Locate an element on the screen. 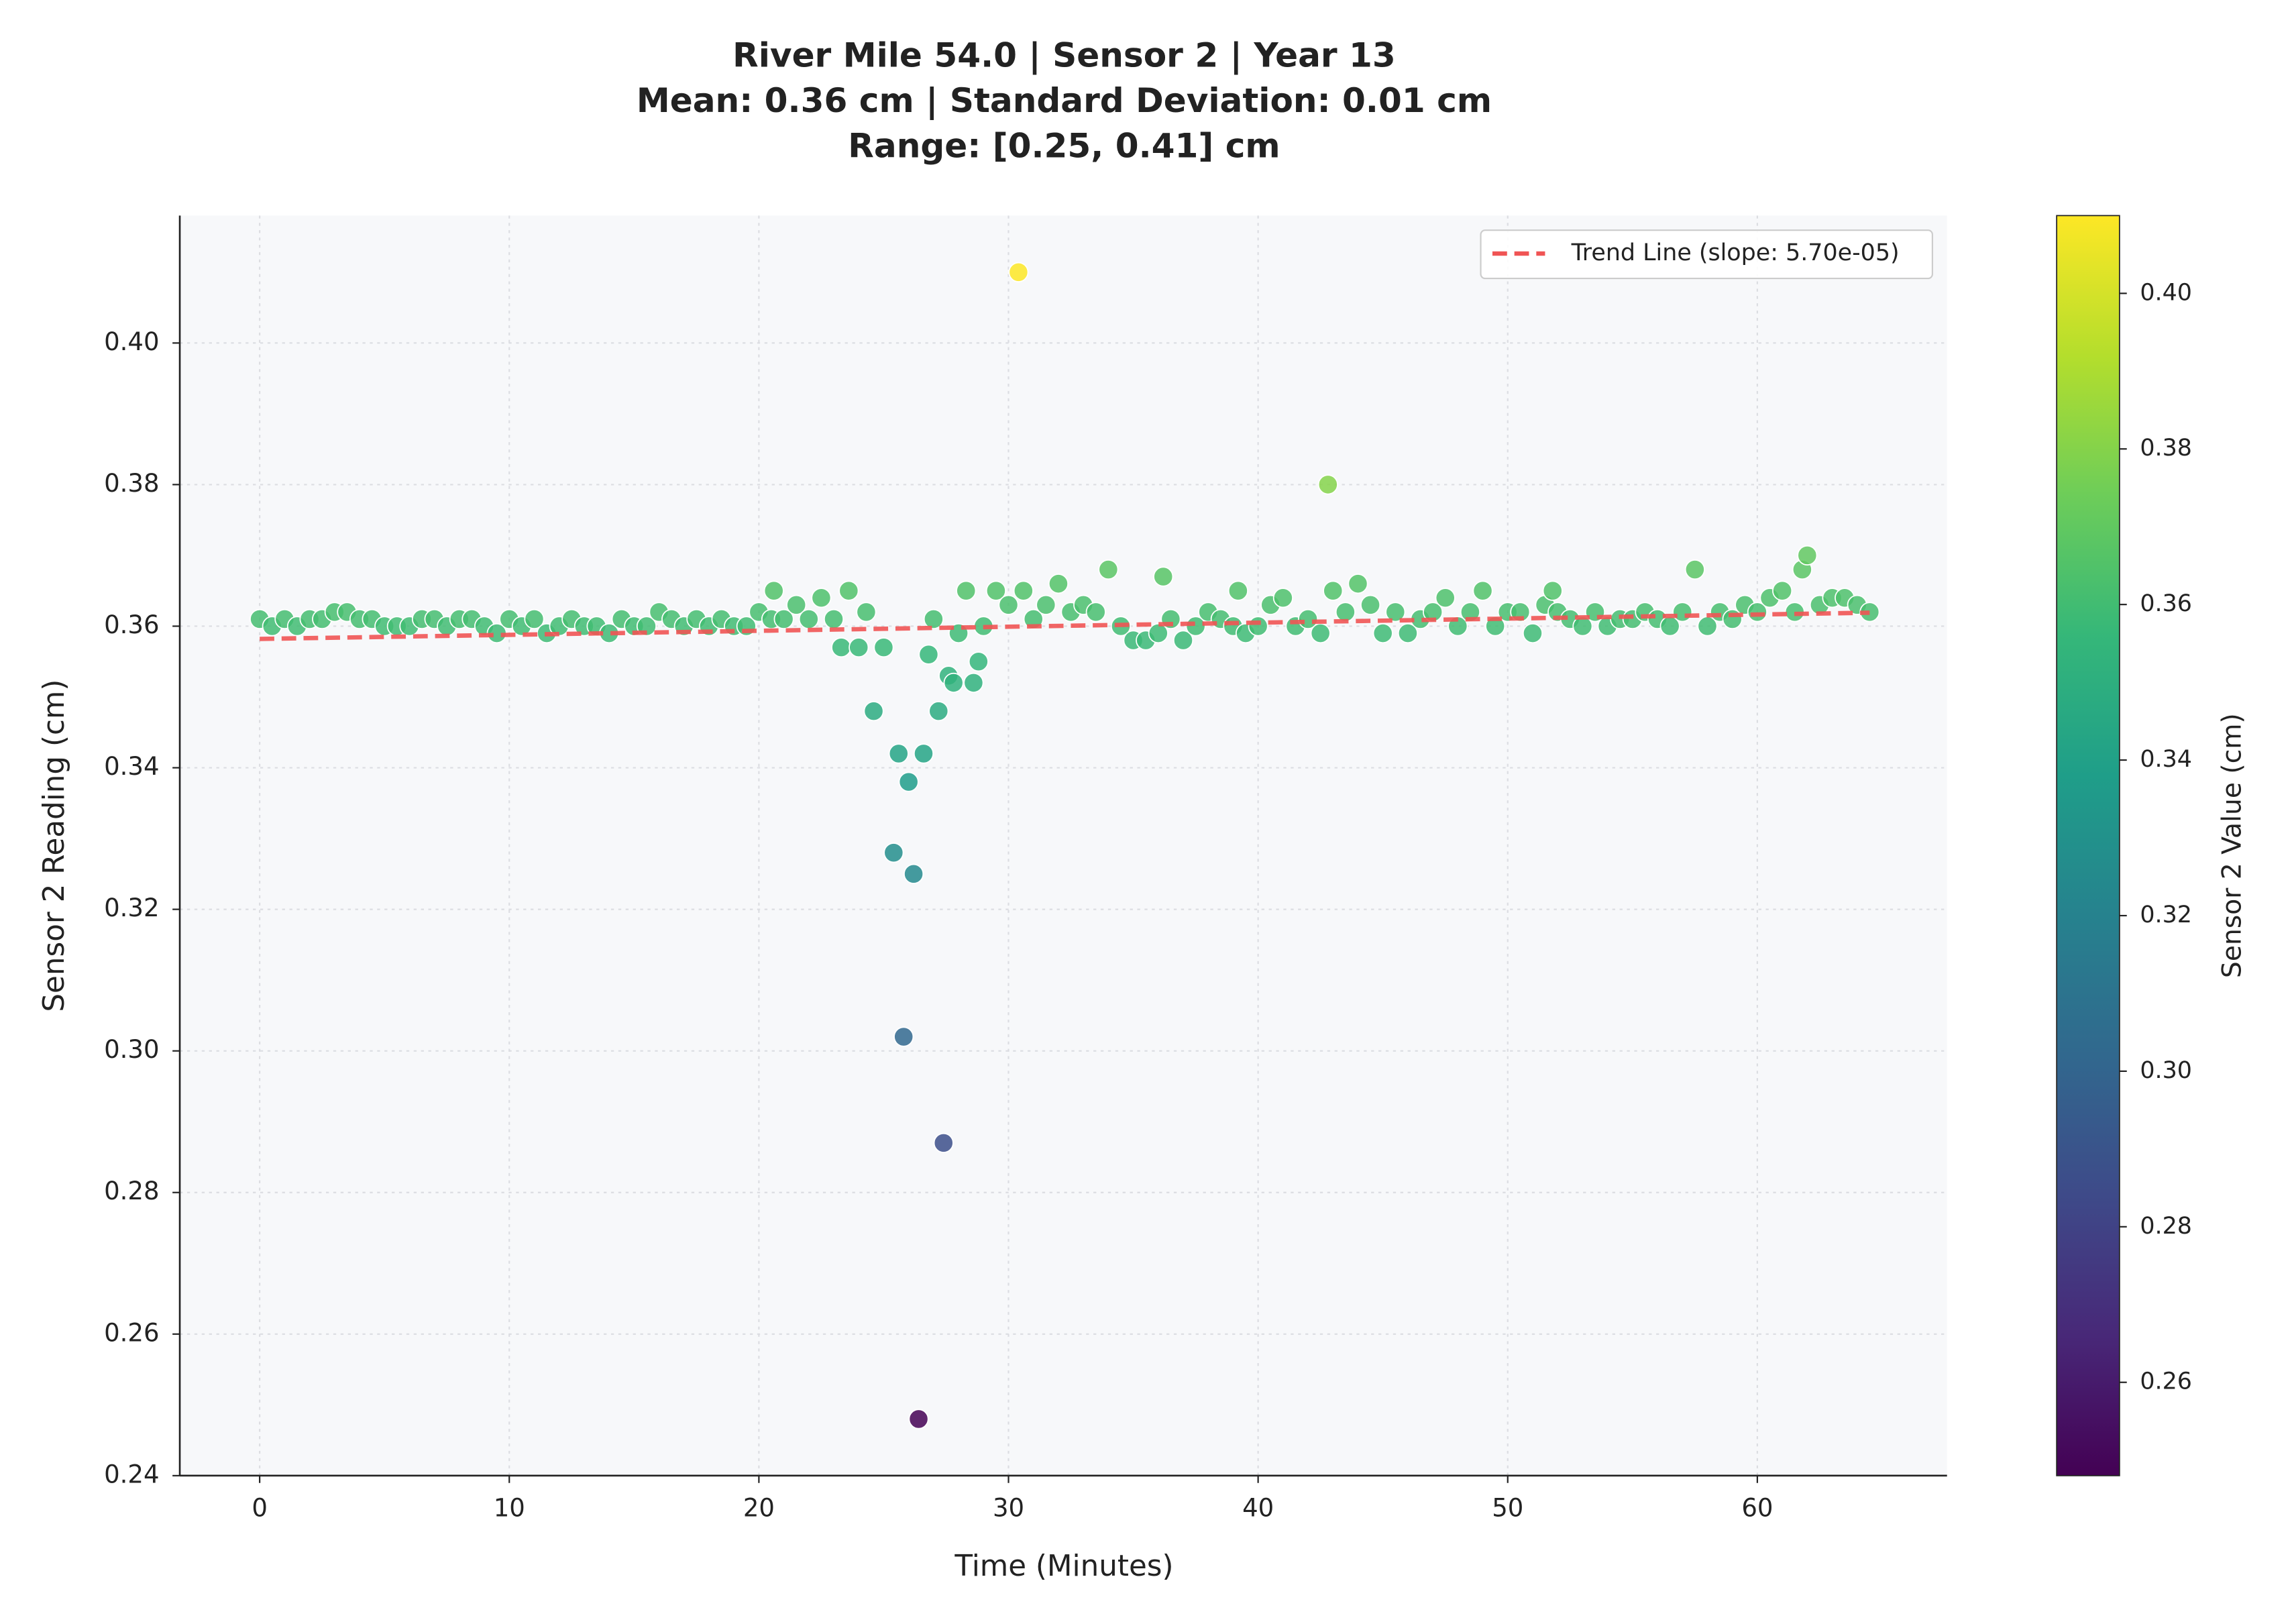  y-tick-label: 0.32 is located at coordinates (131, 908).